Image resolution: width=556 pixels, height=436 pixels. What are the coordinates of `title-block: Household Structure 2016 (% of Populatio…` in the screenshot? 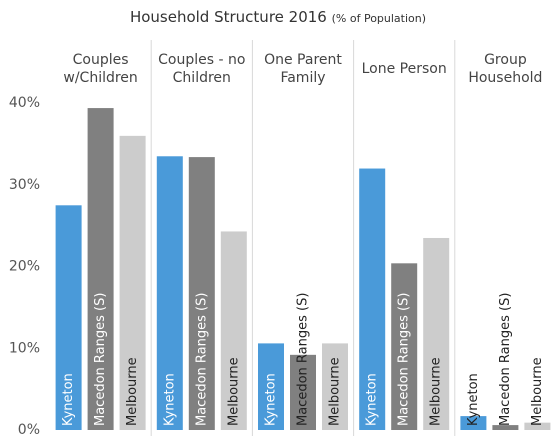 It's located at (278, 17).